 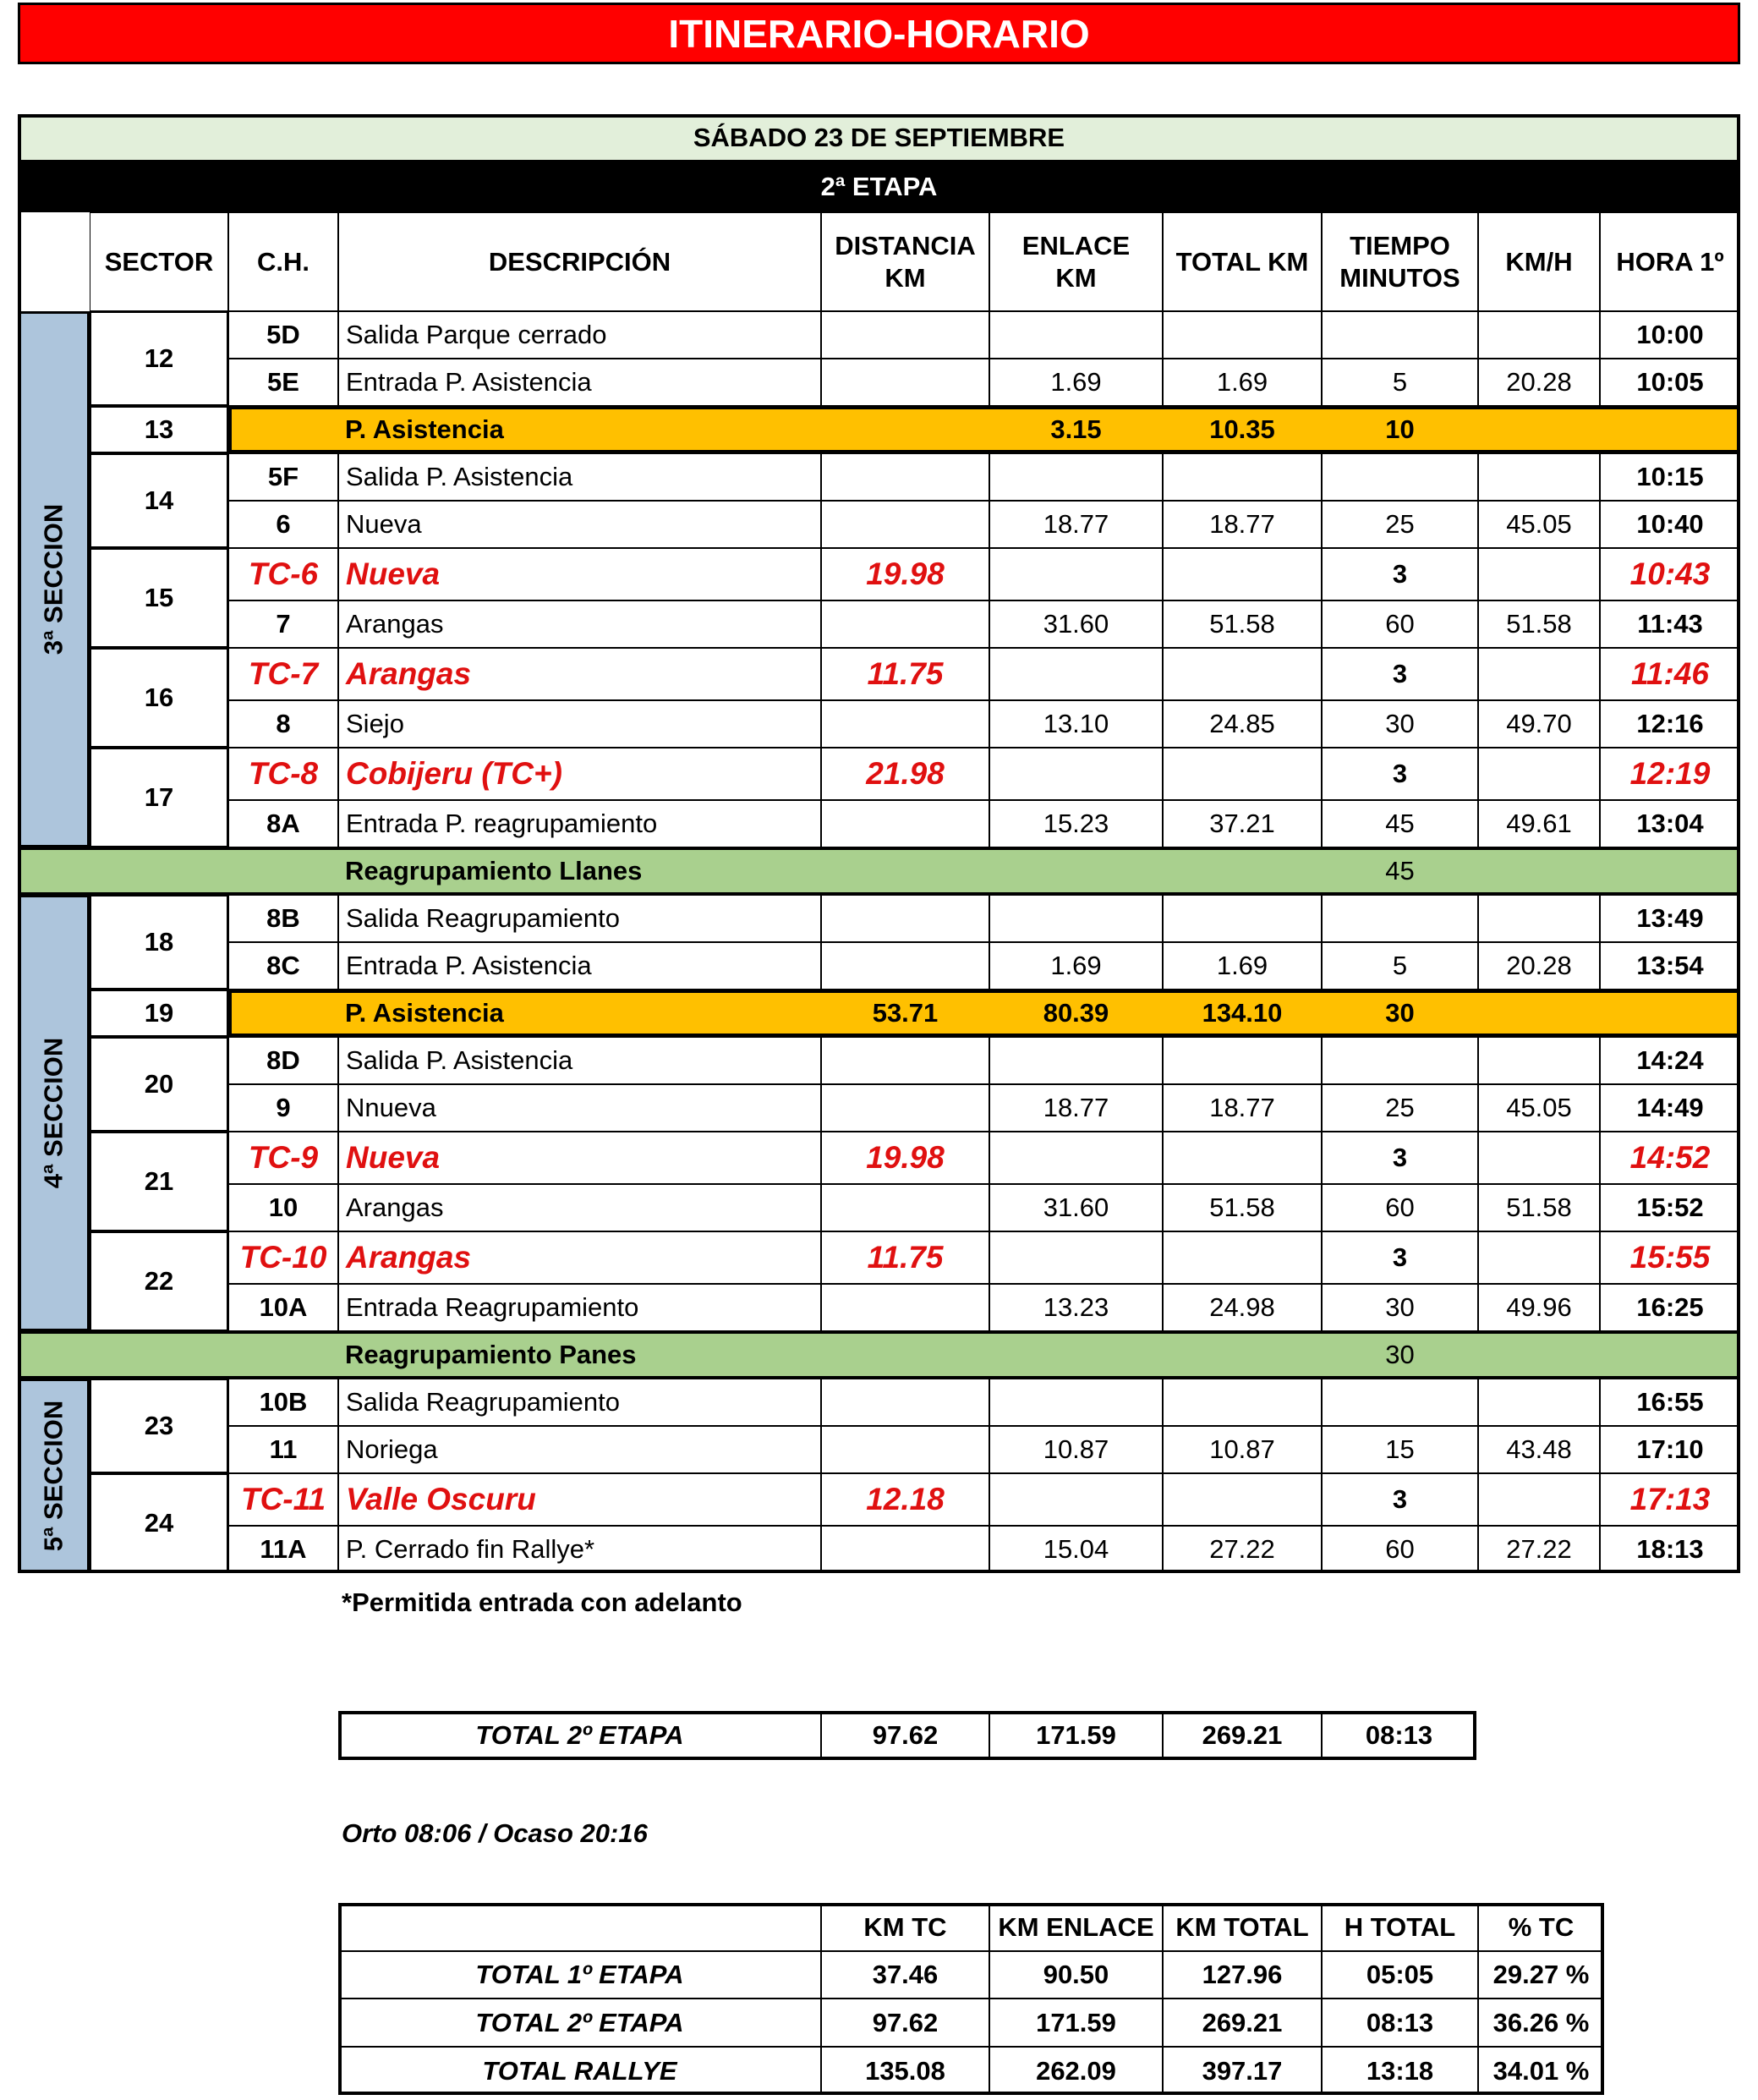 What do you see at coordinates (579, 2071) in the screenshot?
I see `summary-label: TOTAL RALLYE` at bounding box center [579, 2071].